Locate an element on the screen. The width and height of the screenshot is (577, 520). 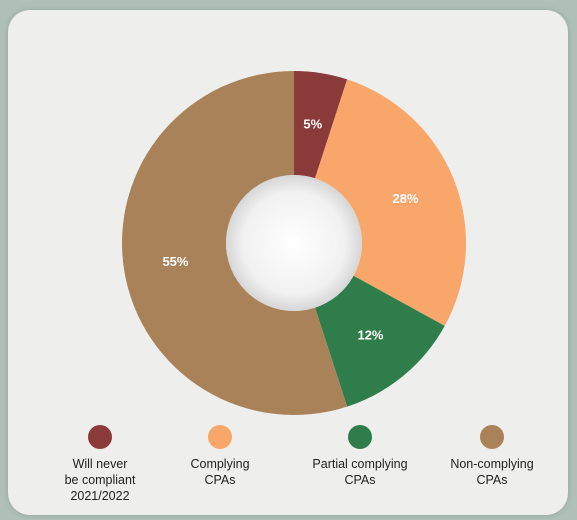
legend-label: Partial complying CPAs is located at coordinates (360, 472).